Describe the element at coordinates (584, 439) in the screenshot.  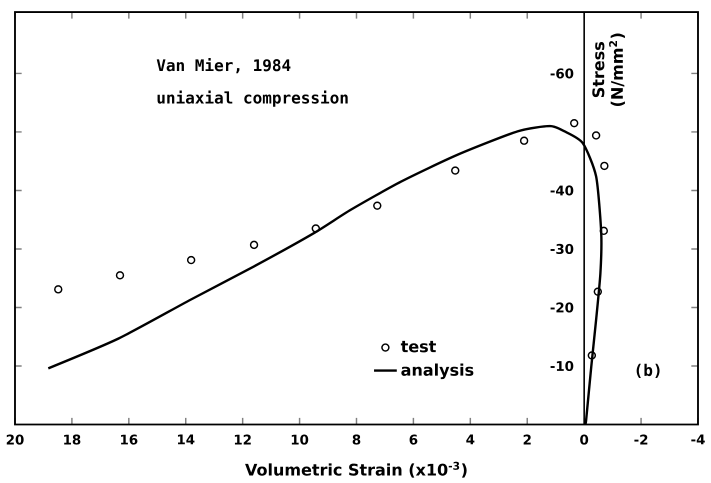
I see `x-tick-label: 0` at that location.